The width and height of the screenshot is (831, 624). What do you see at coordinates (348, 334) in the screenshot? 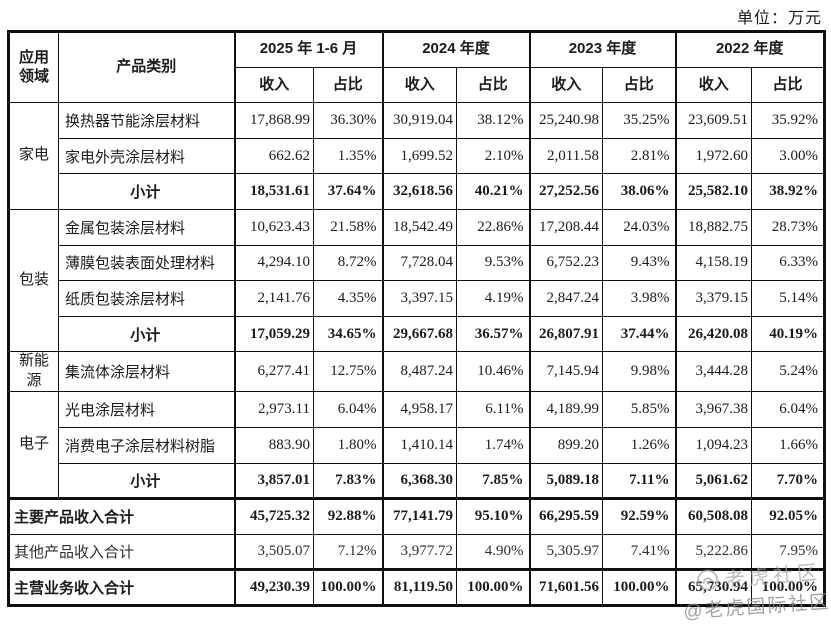
I see `share-cell: 34.65%` at bounding box center [348, 334].